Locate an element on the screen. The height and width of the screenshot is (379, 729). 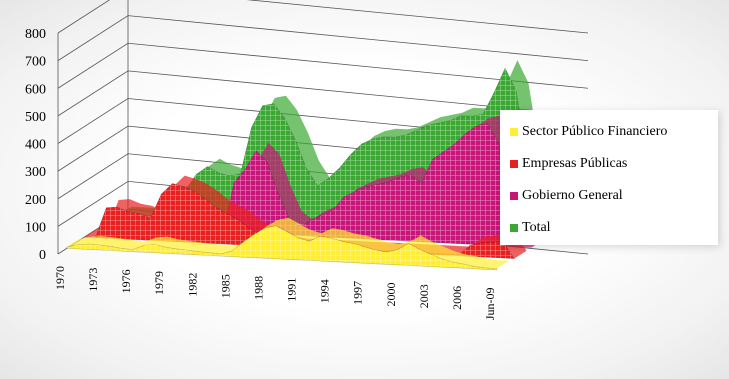
x-tick-label: 2003 is located at coordinates (424, 296).